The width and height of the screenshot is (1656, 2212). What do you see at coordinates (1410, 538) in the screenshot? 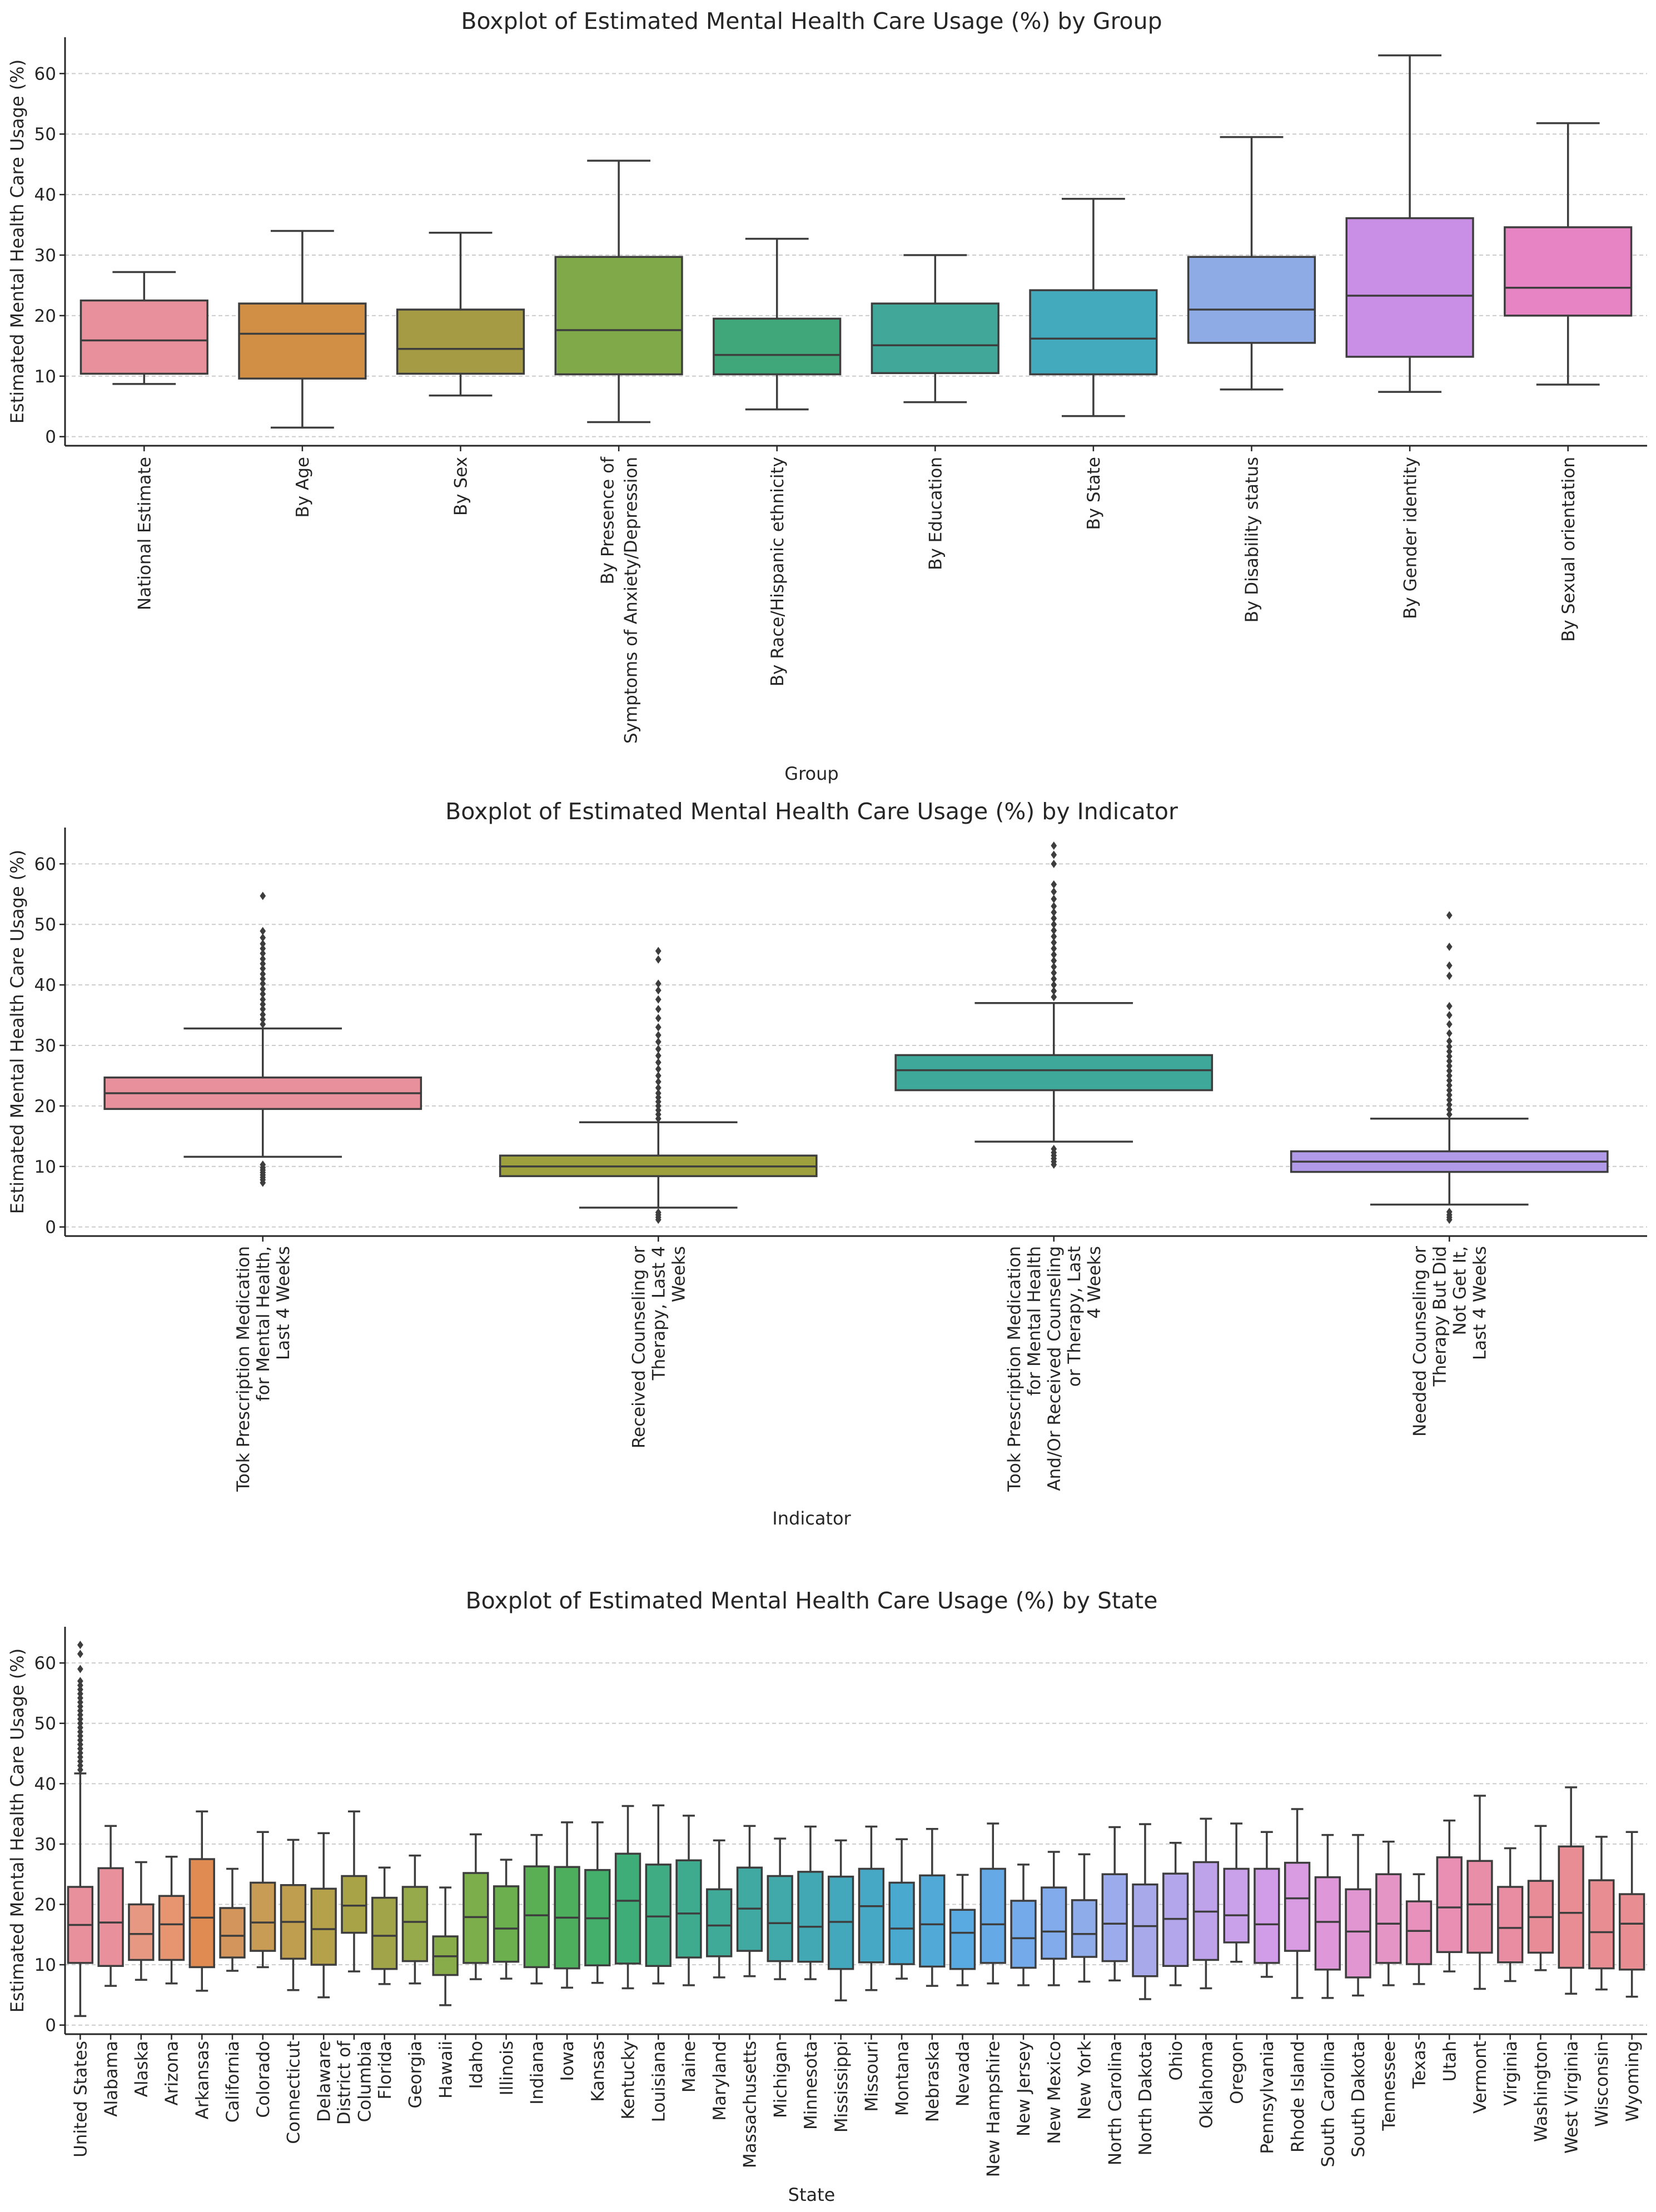
I see `x-tick-label: By Gender identity` at bounding box center [1410, 538].